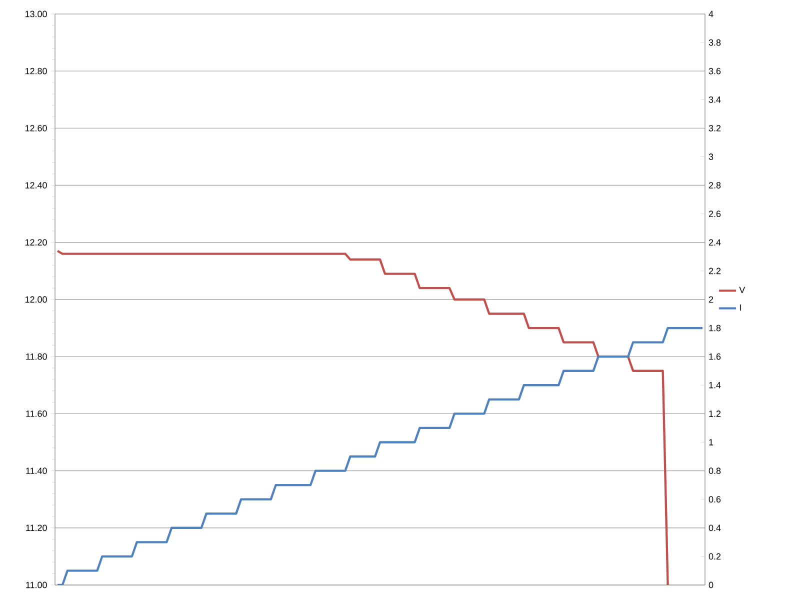 The image size is (800, 601). What do you see at coordinates (36, 128) in the screenshot?
I see `y-tick-label: 12.60` at bounding box center [36, 128].